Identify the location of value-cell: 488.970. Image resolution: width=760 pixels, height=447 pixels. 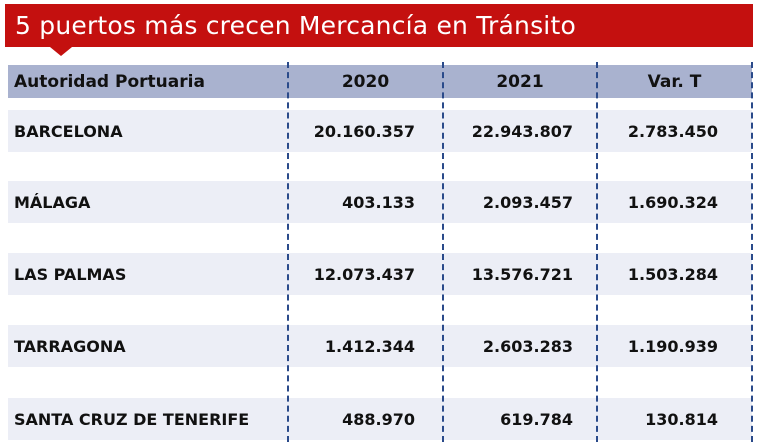
(378, 419).